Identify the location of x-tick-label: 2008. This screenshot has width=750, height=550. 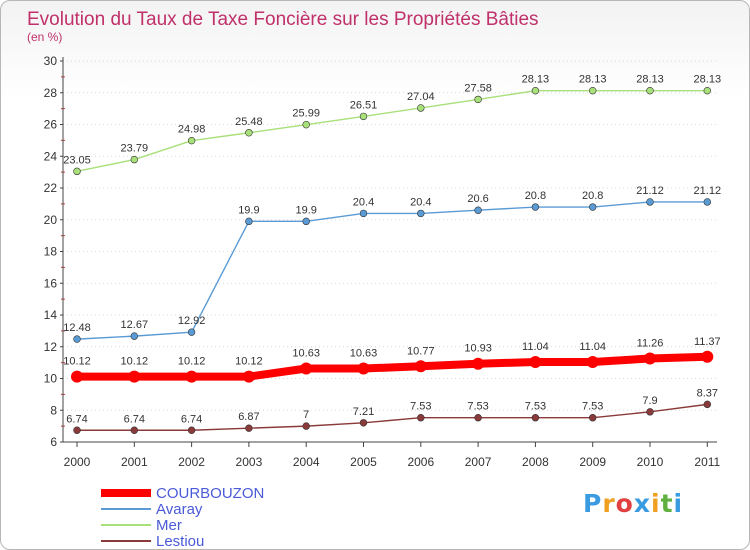
(535, 462).